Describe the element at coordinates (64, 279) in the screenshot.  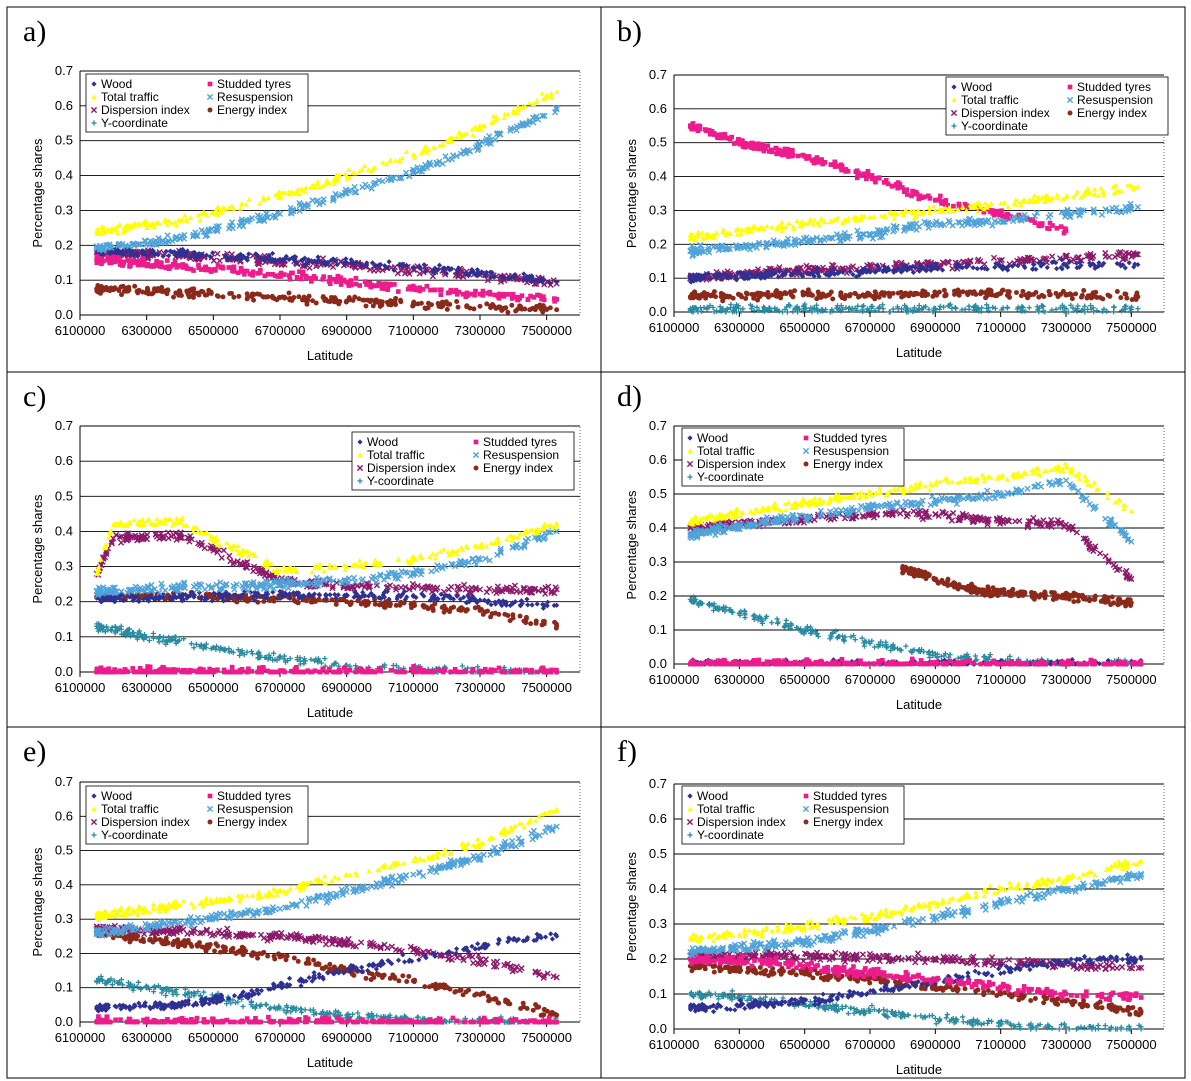
I see `y-tick-label: 0.1` at that location.